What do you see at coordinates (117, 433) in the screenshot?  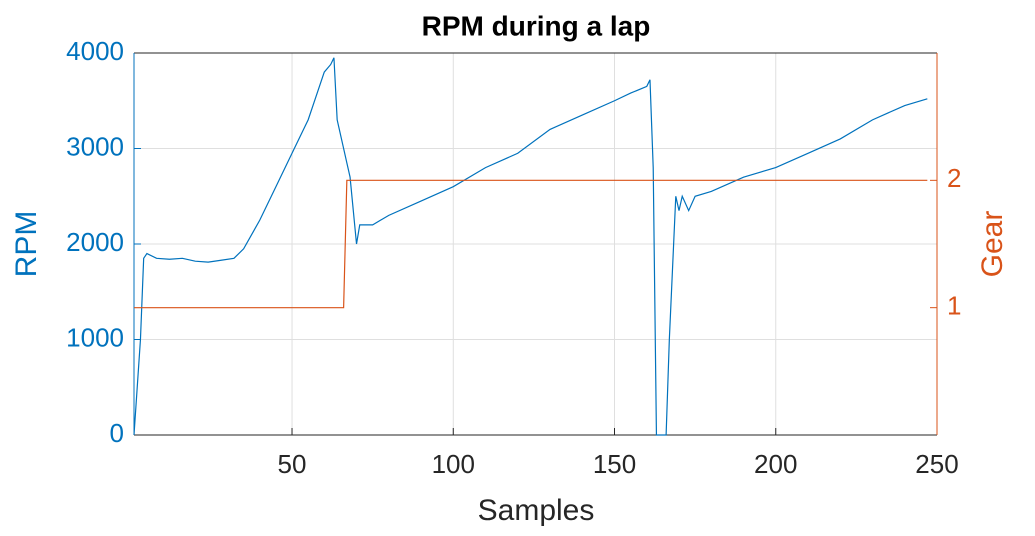 I see `y-tick-label: 0` at bounding box center [117, 433].